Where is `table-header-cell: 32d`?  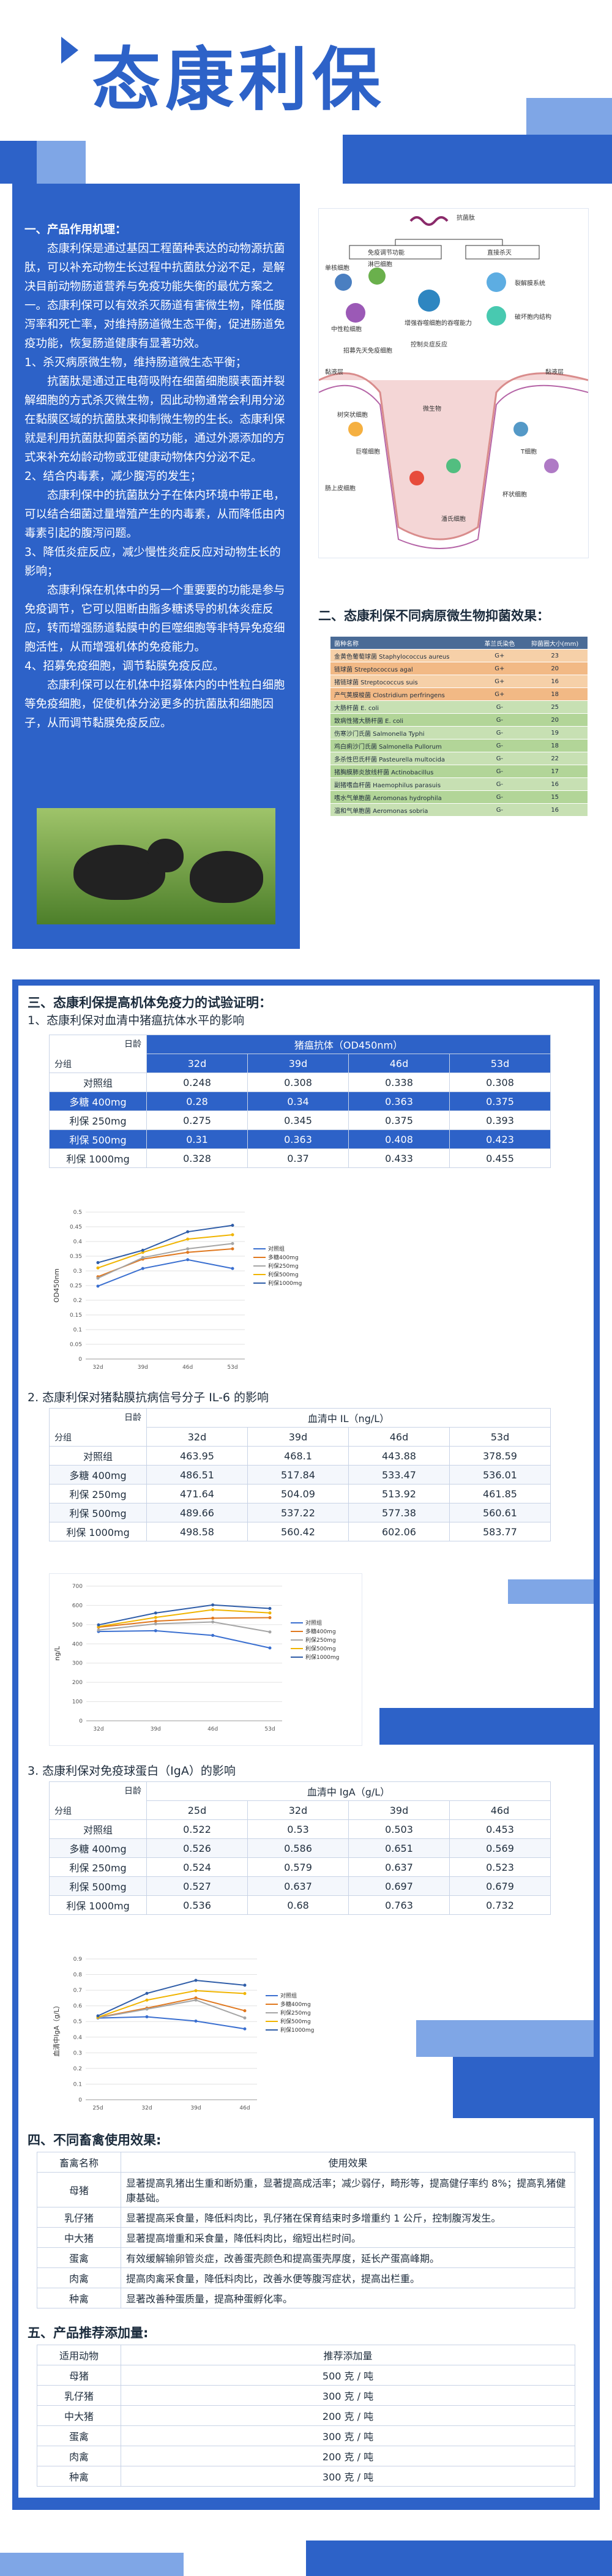 table-header-cell: 32d is located at coordinates (197, 1064).